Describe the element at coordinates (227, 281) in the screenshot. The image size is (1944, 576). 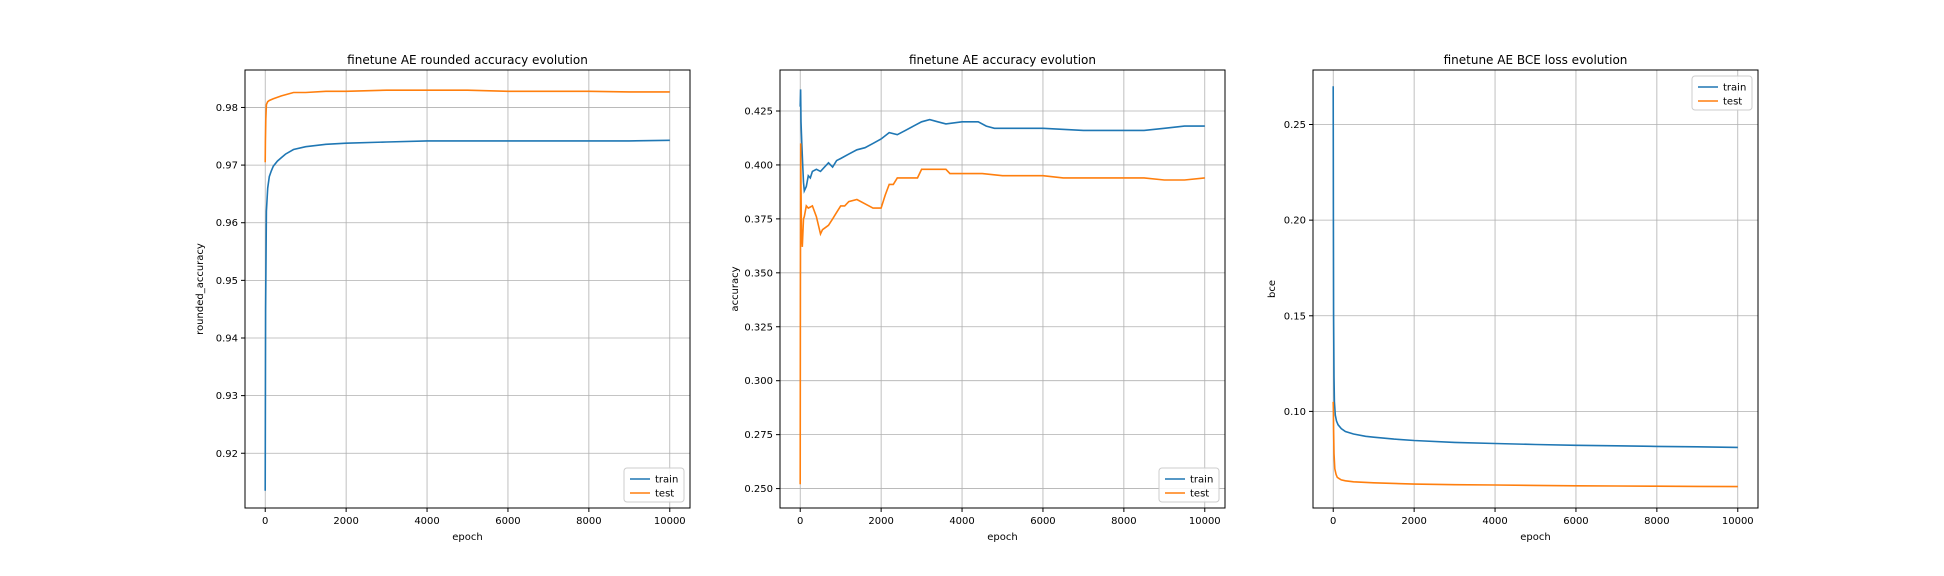
I see `y-tick-label: 0.95` at that location.